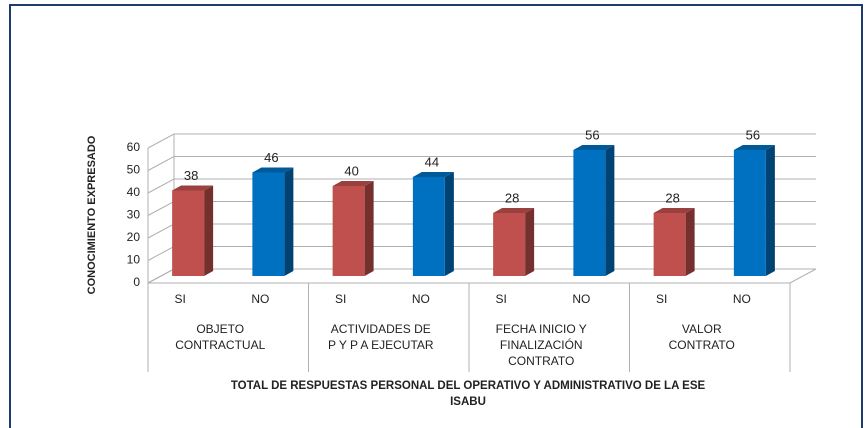 The height and width of the screenshot is (428, 866). Describe the element at coordinates (271, 157) in the screenshot. I see `value-label: 46` at that location.